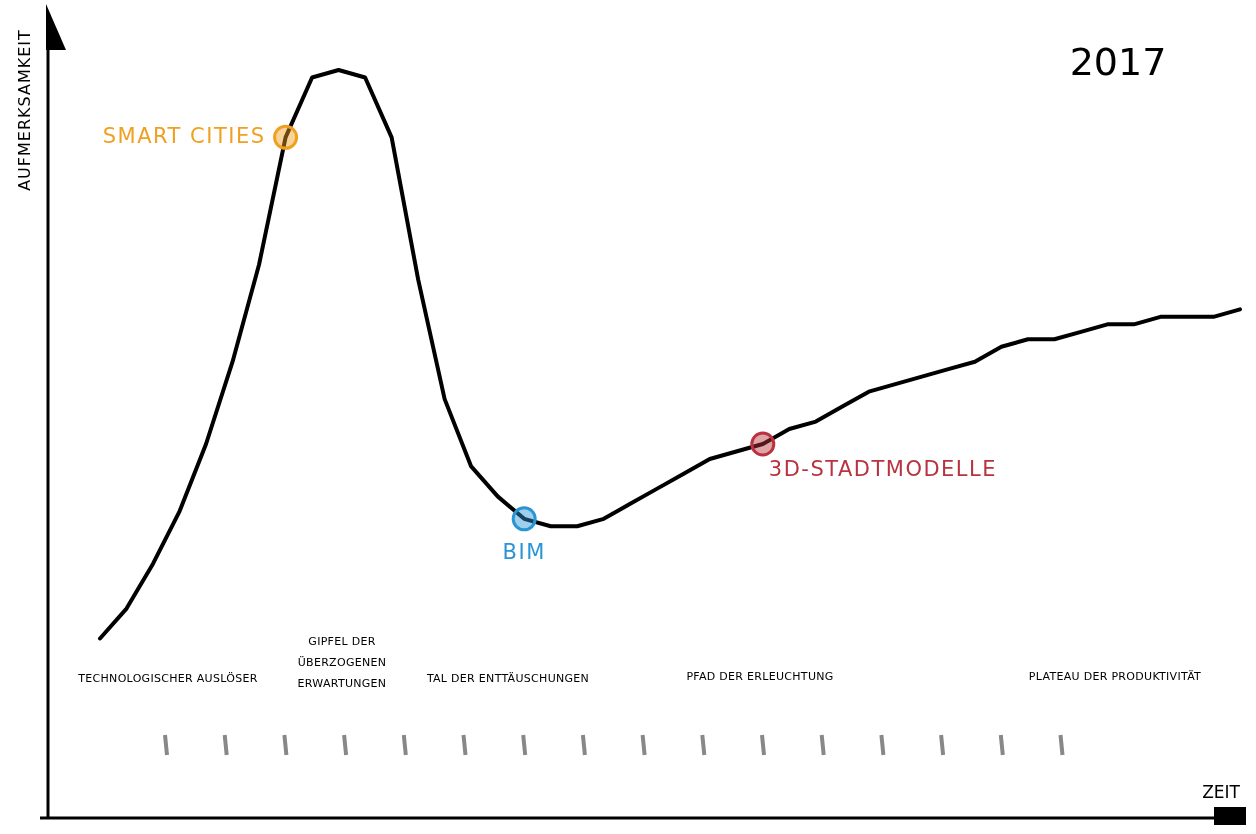 This screenshot has width=1256, height=834. I want to click on annotation: PFAD DER ERLEUCHTUNG, so click(760, 676).